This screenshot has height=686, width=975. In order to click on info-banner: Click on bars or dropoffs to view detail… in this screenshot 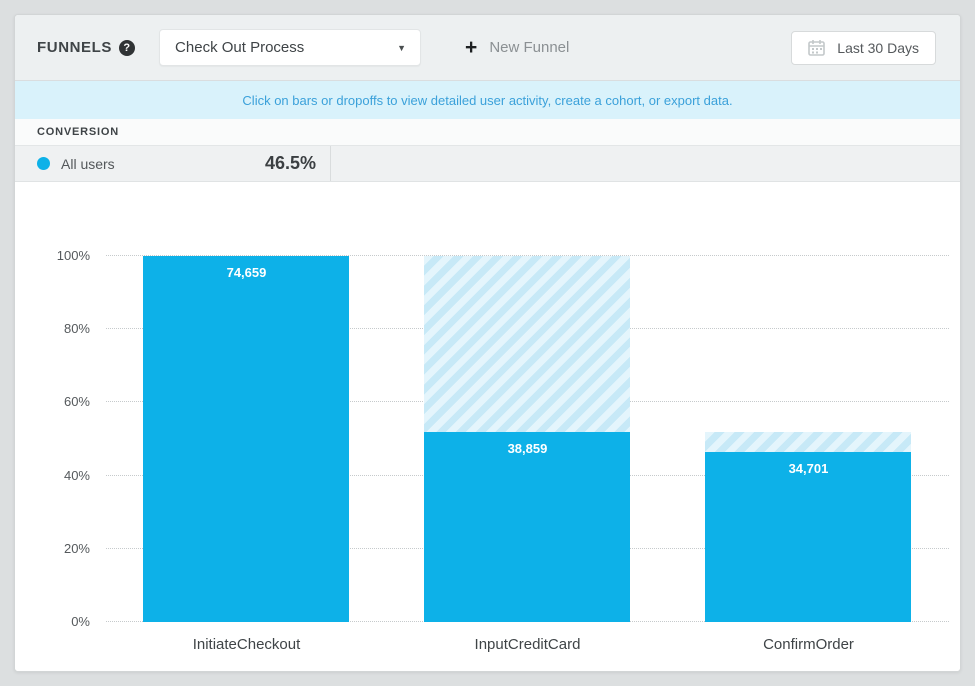, I will do `click(487, 100)`.